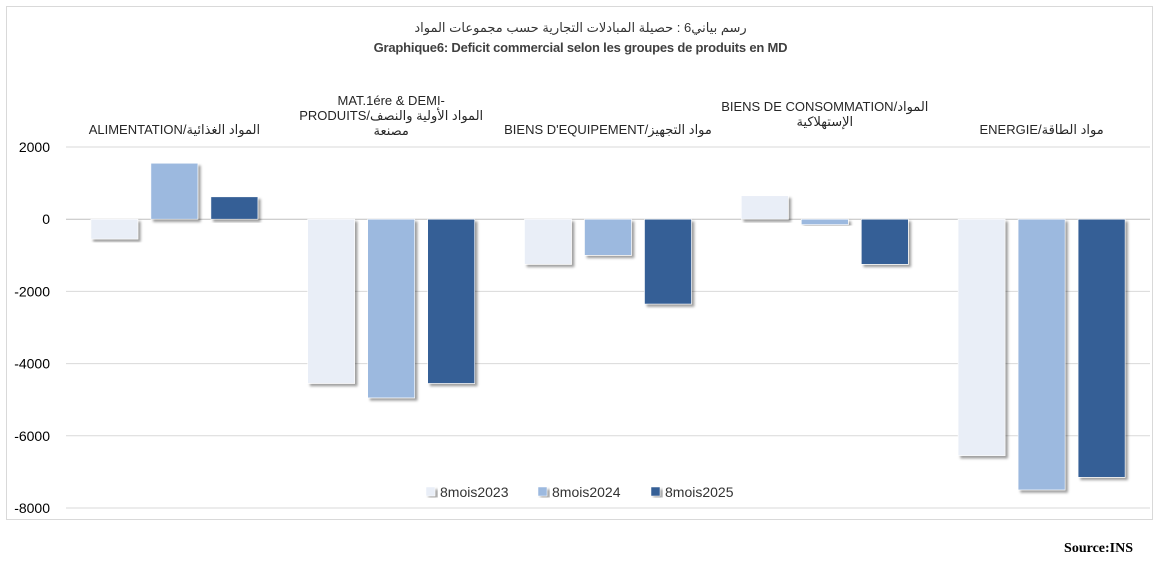 The image size is (1161, 561). I want to click on category-label: مصنعة, so click(390, 130).